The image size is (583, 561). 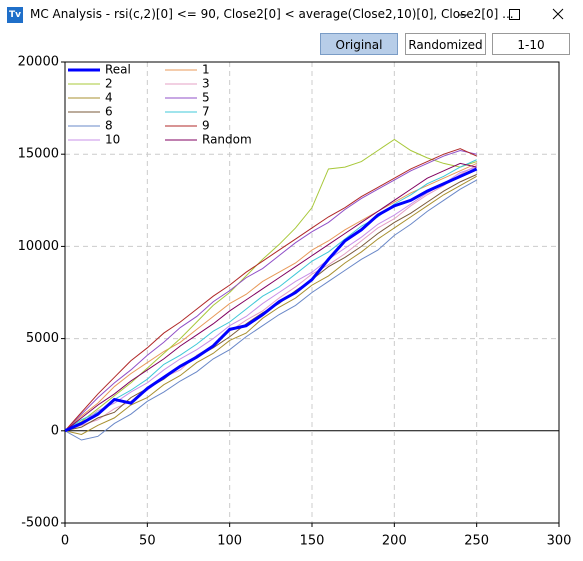 I want to click on legend-label: 5, so click(x=206, y=98).